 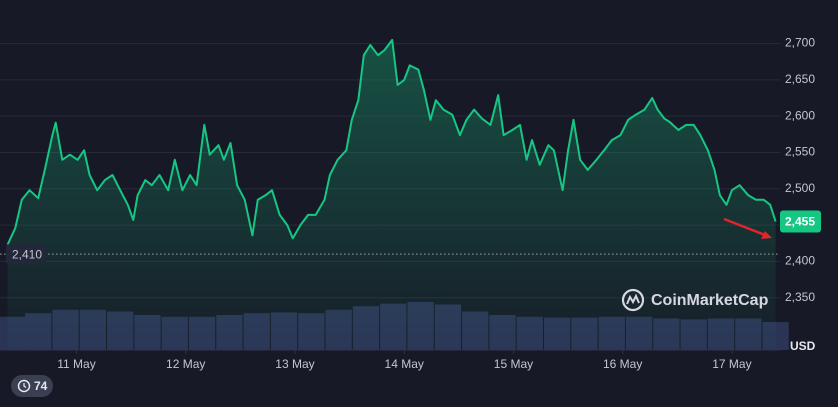 What do you see at coordinates (766, 235) in the screenshot?
I see `arrow-head` at bounding box center [766, 235].